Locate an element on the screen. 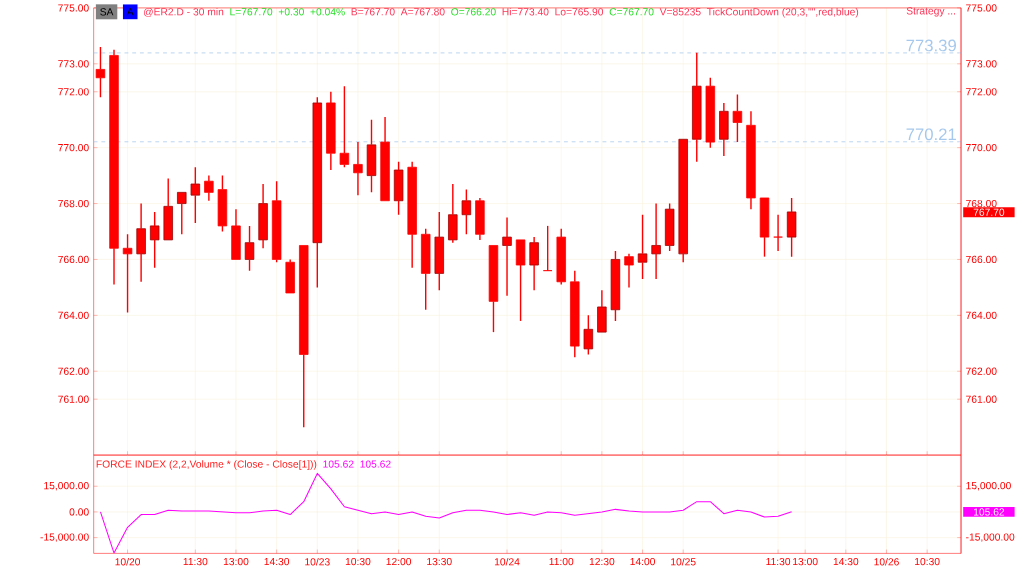 The height and width of the screenshot is (586, 1019). chart-title: @ER2.D - 30 min is located at coordinates (183, 12).